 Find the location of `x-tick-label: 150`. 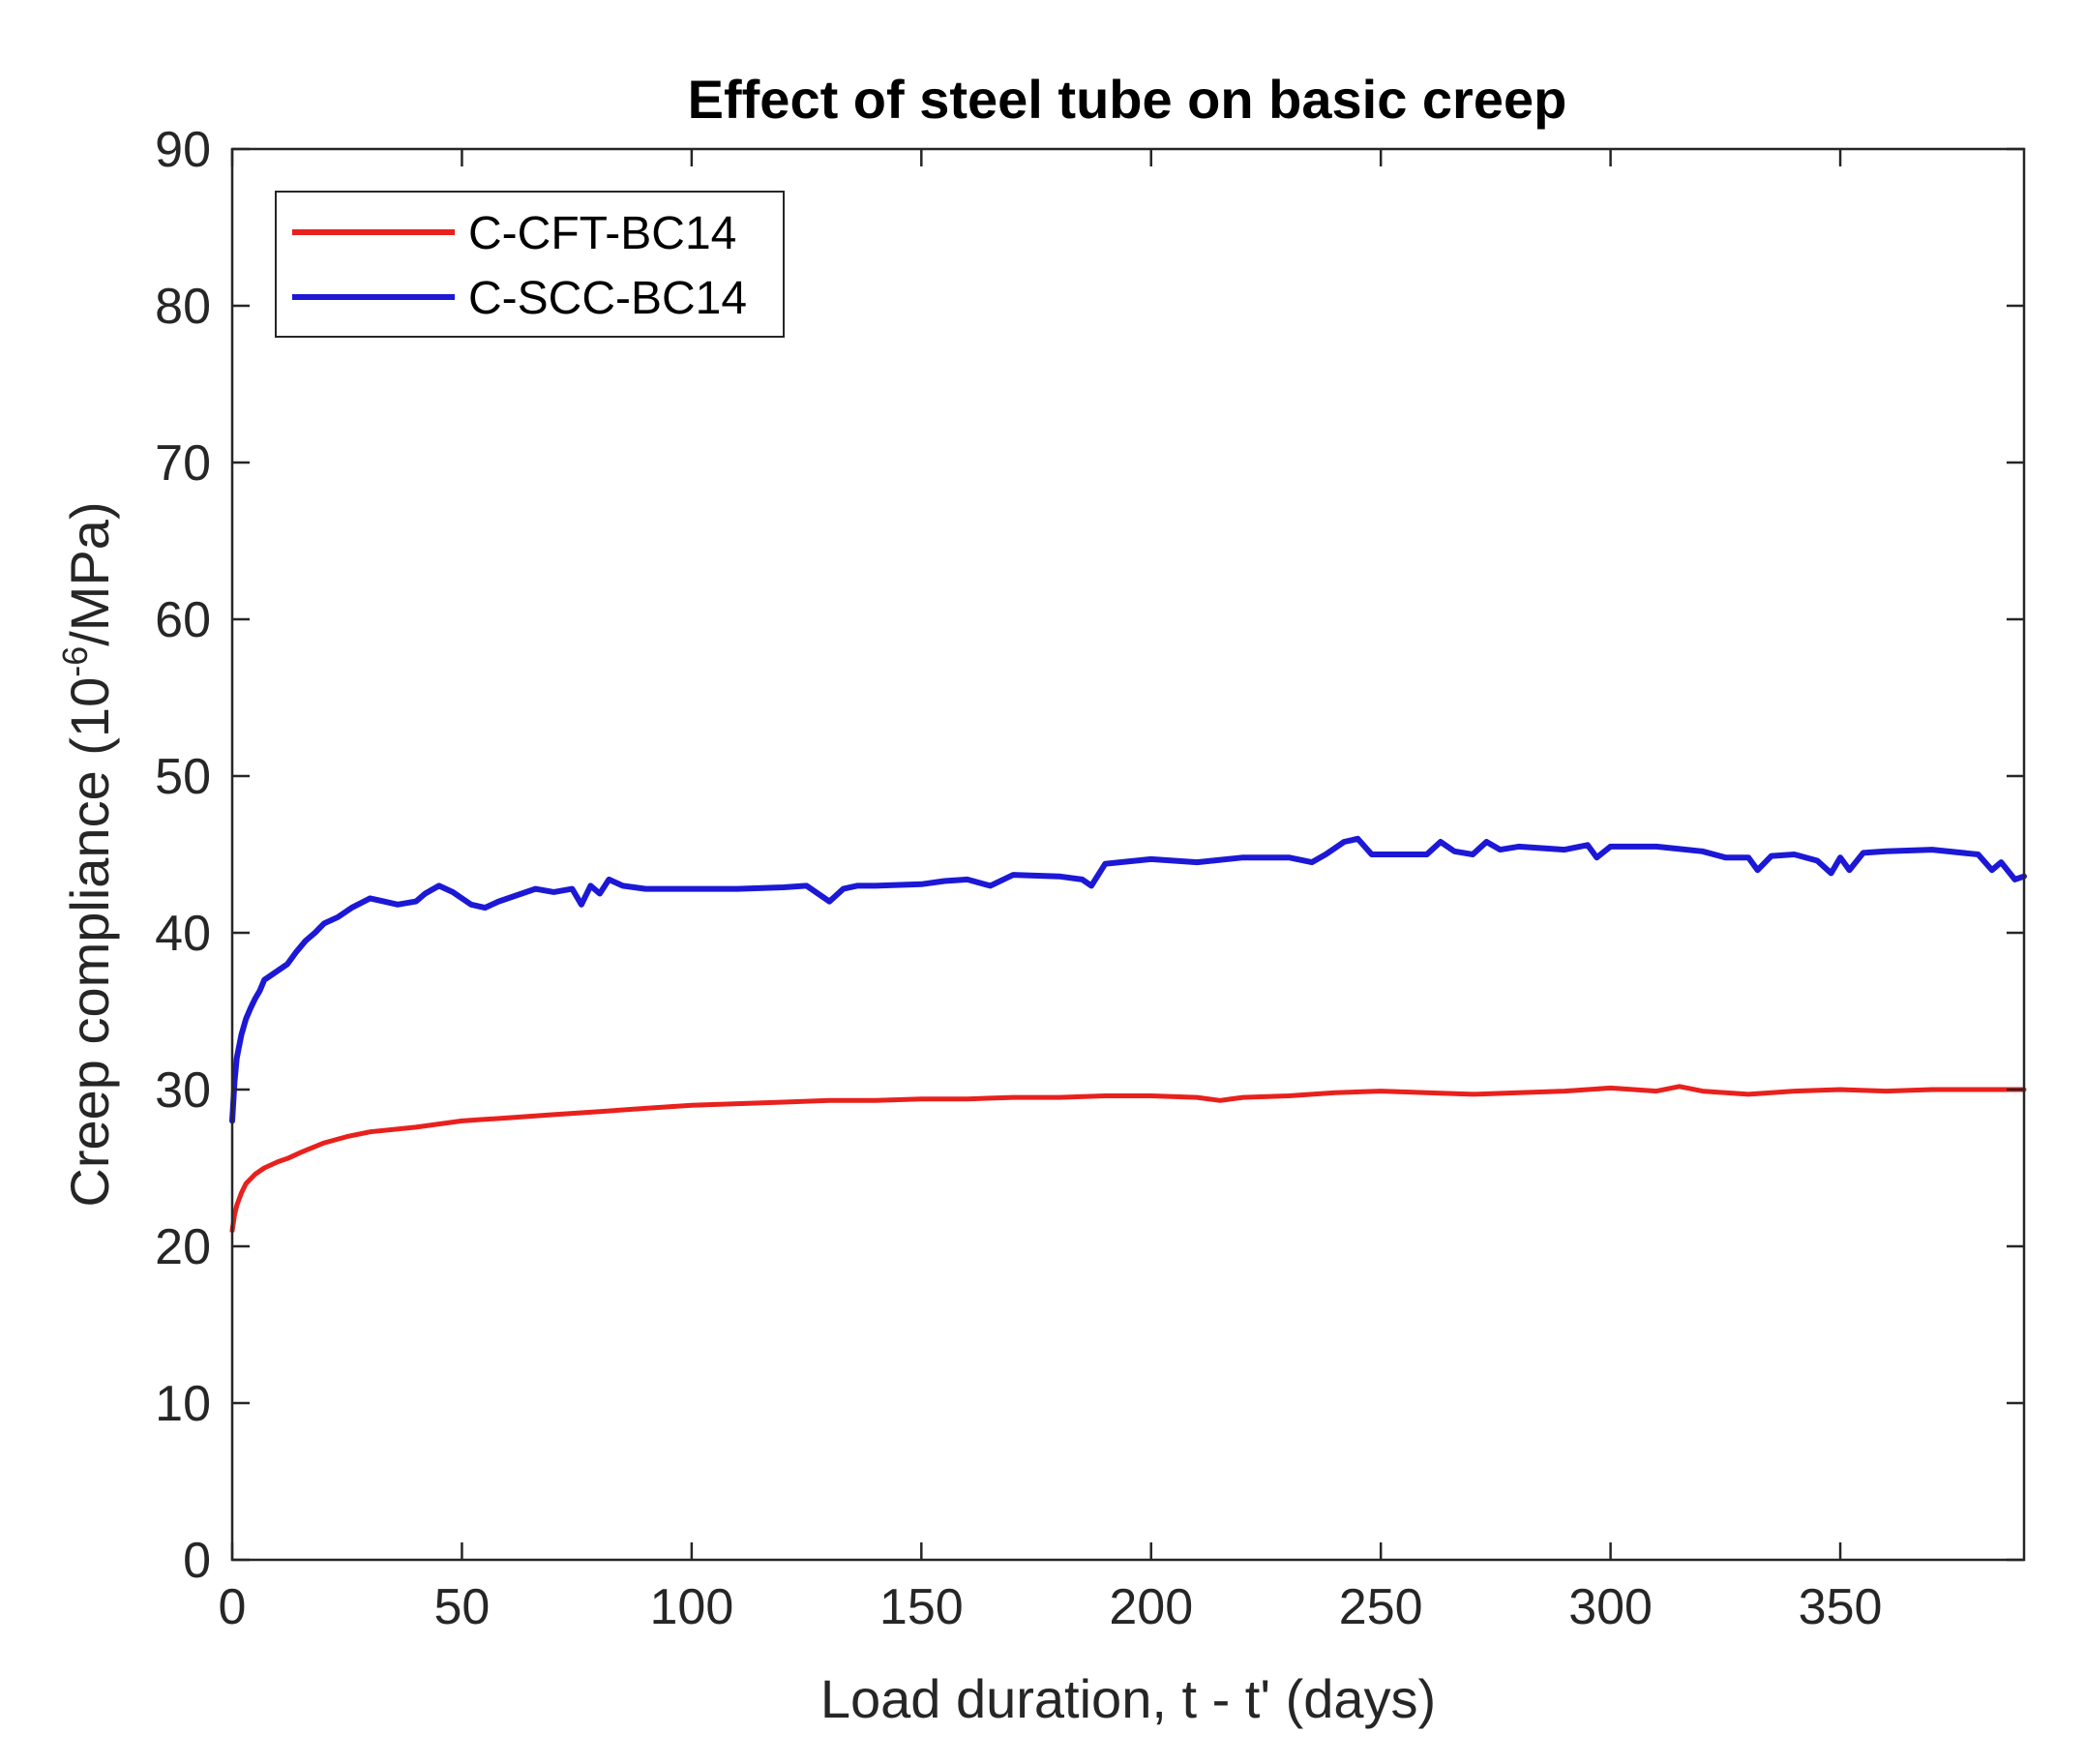

x-tick-label: 150 is located at coordinates (921, 1607).